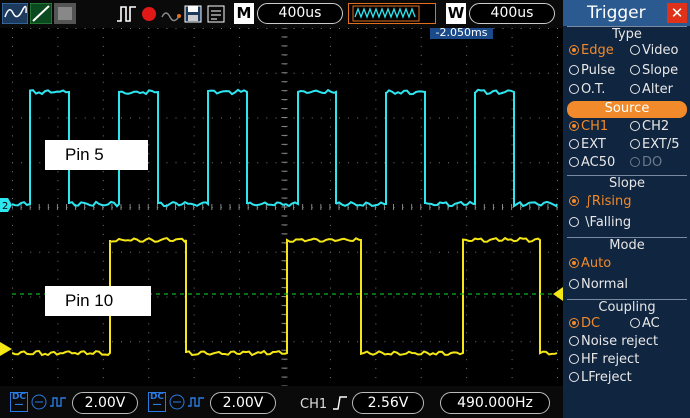 This screenshot has height=418, width=690. What do you see at coordinates (244, 13) in the screenshot?
I see `mode-letter: M` at bounding box center [244, 13].